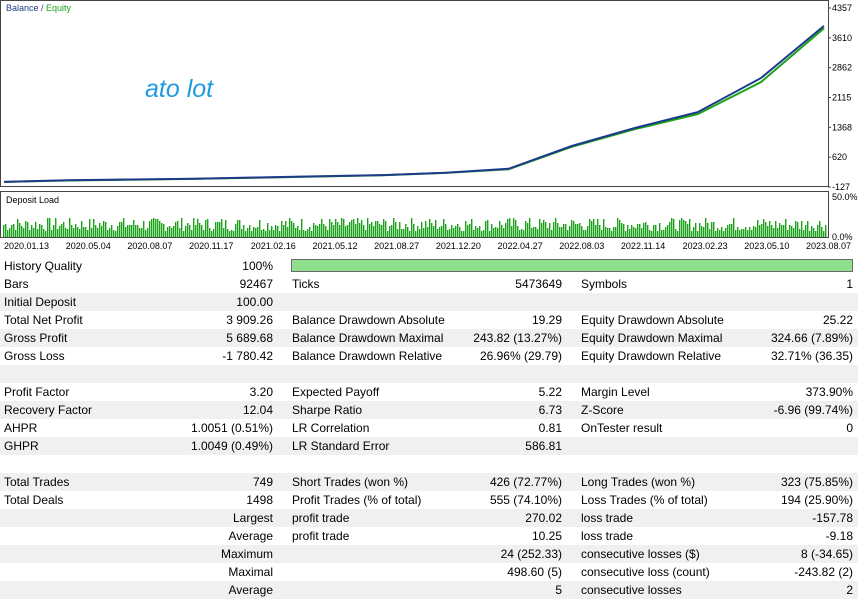 This screenshot has height=600, width=858. Describe the element at coordinates (826, 554) in the screenshot. I see `report-value: 8 (-34.65)` at that location.